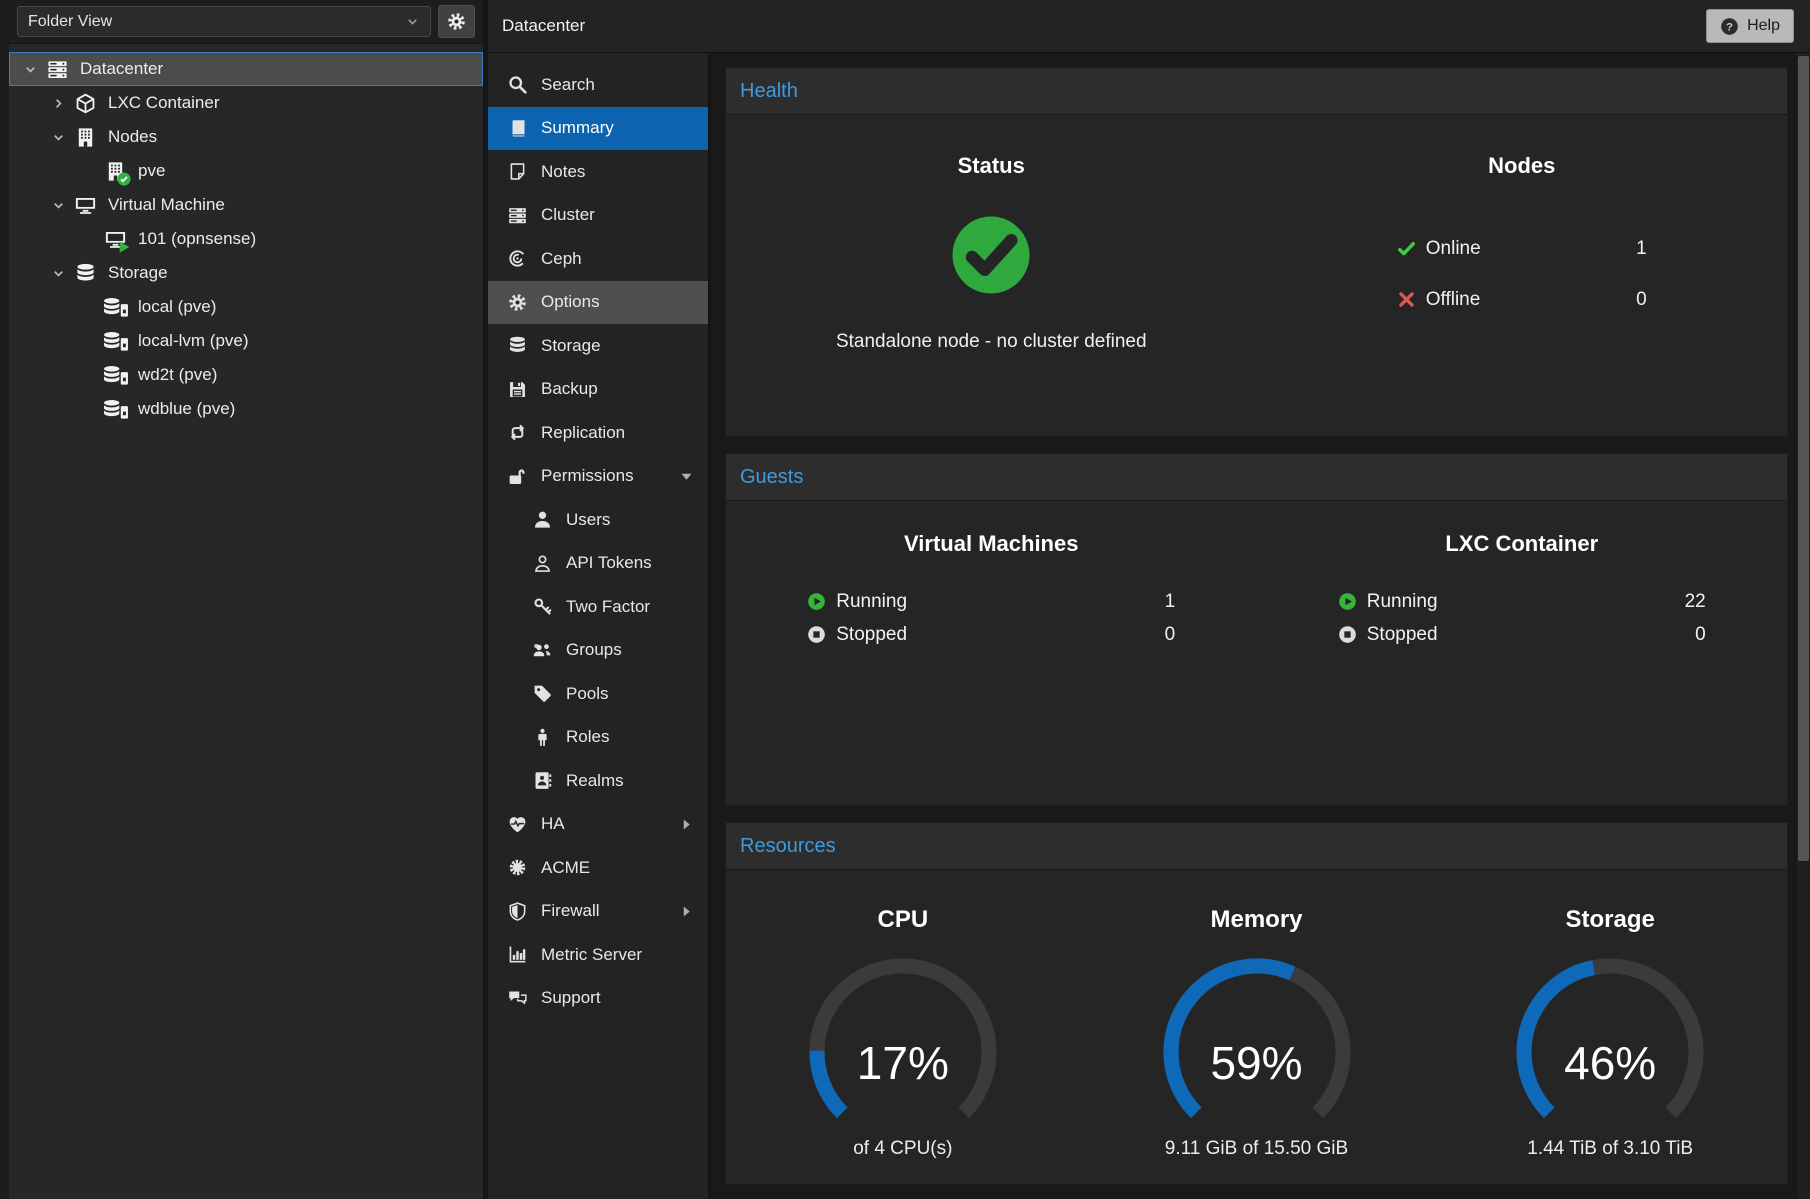  I want to click on shield-icon, so click(517, 911).